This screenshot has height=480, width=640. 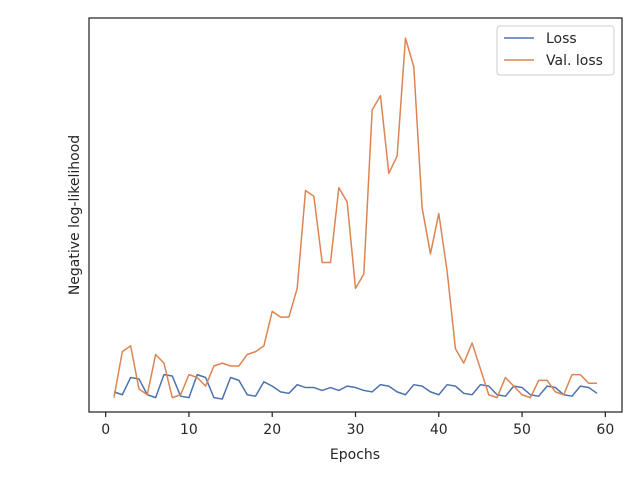 I want to click on x-axis-ticks: 0 10 20 30 40 50 60, so click(x=357, y=425).